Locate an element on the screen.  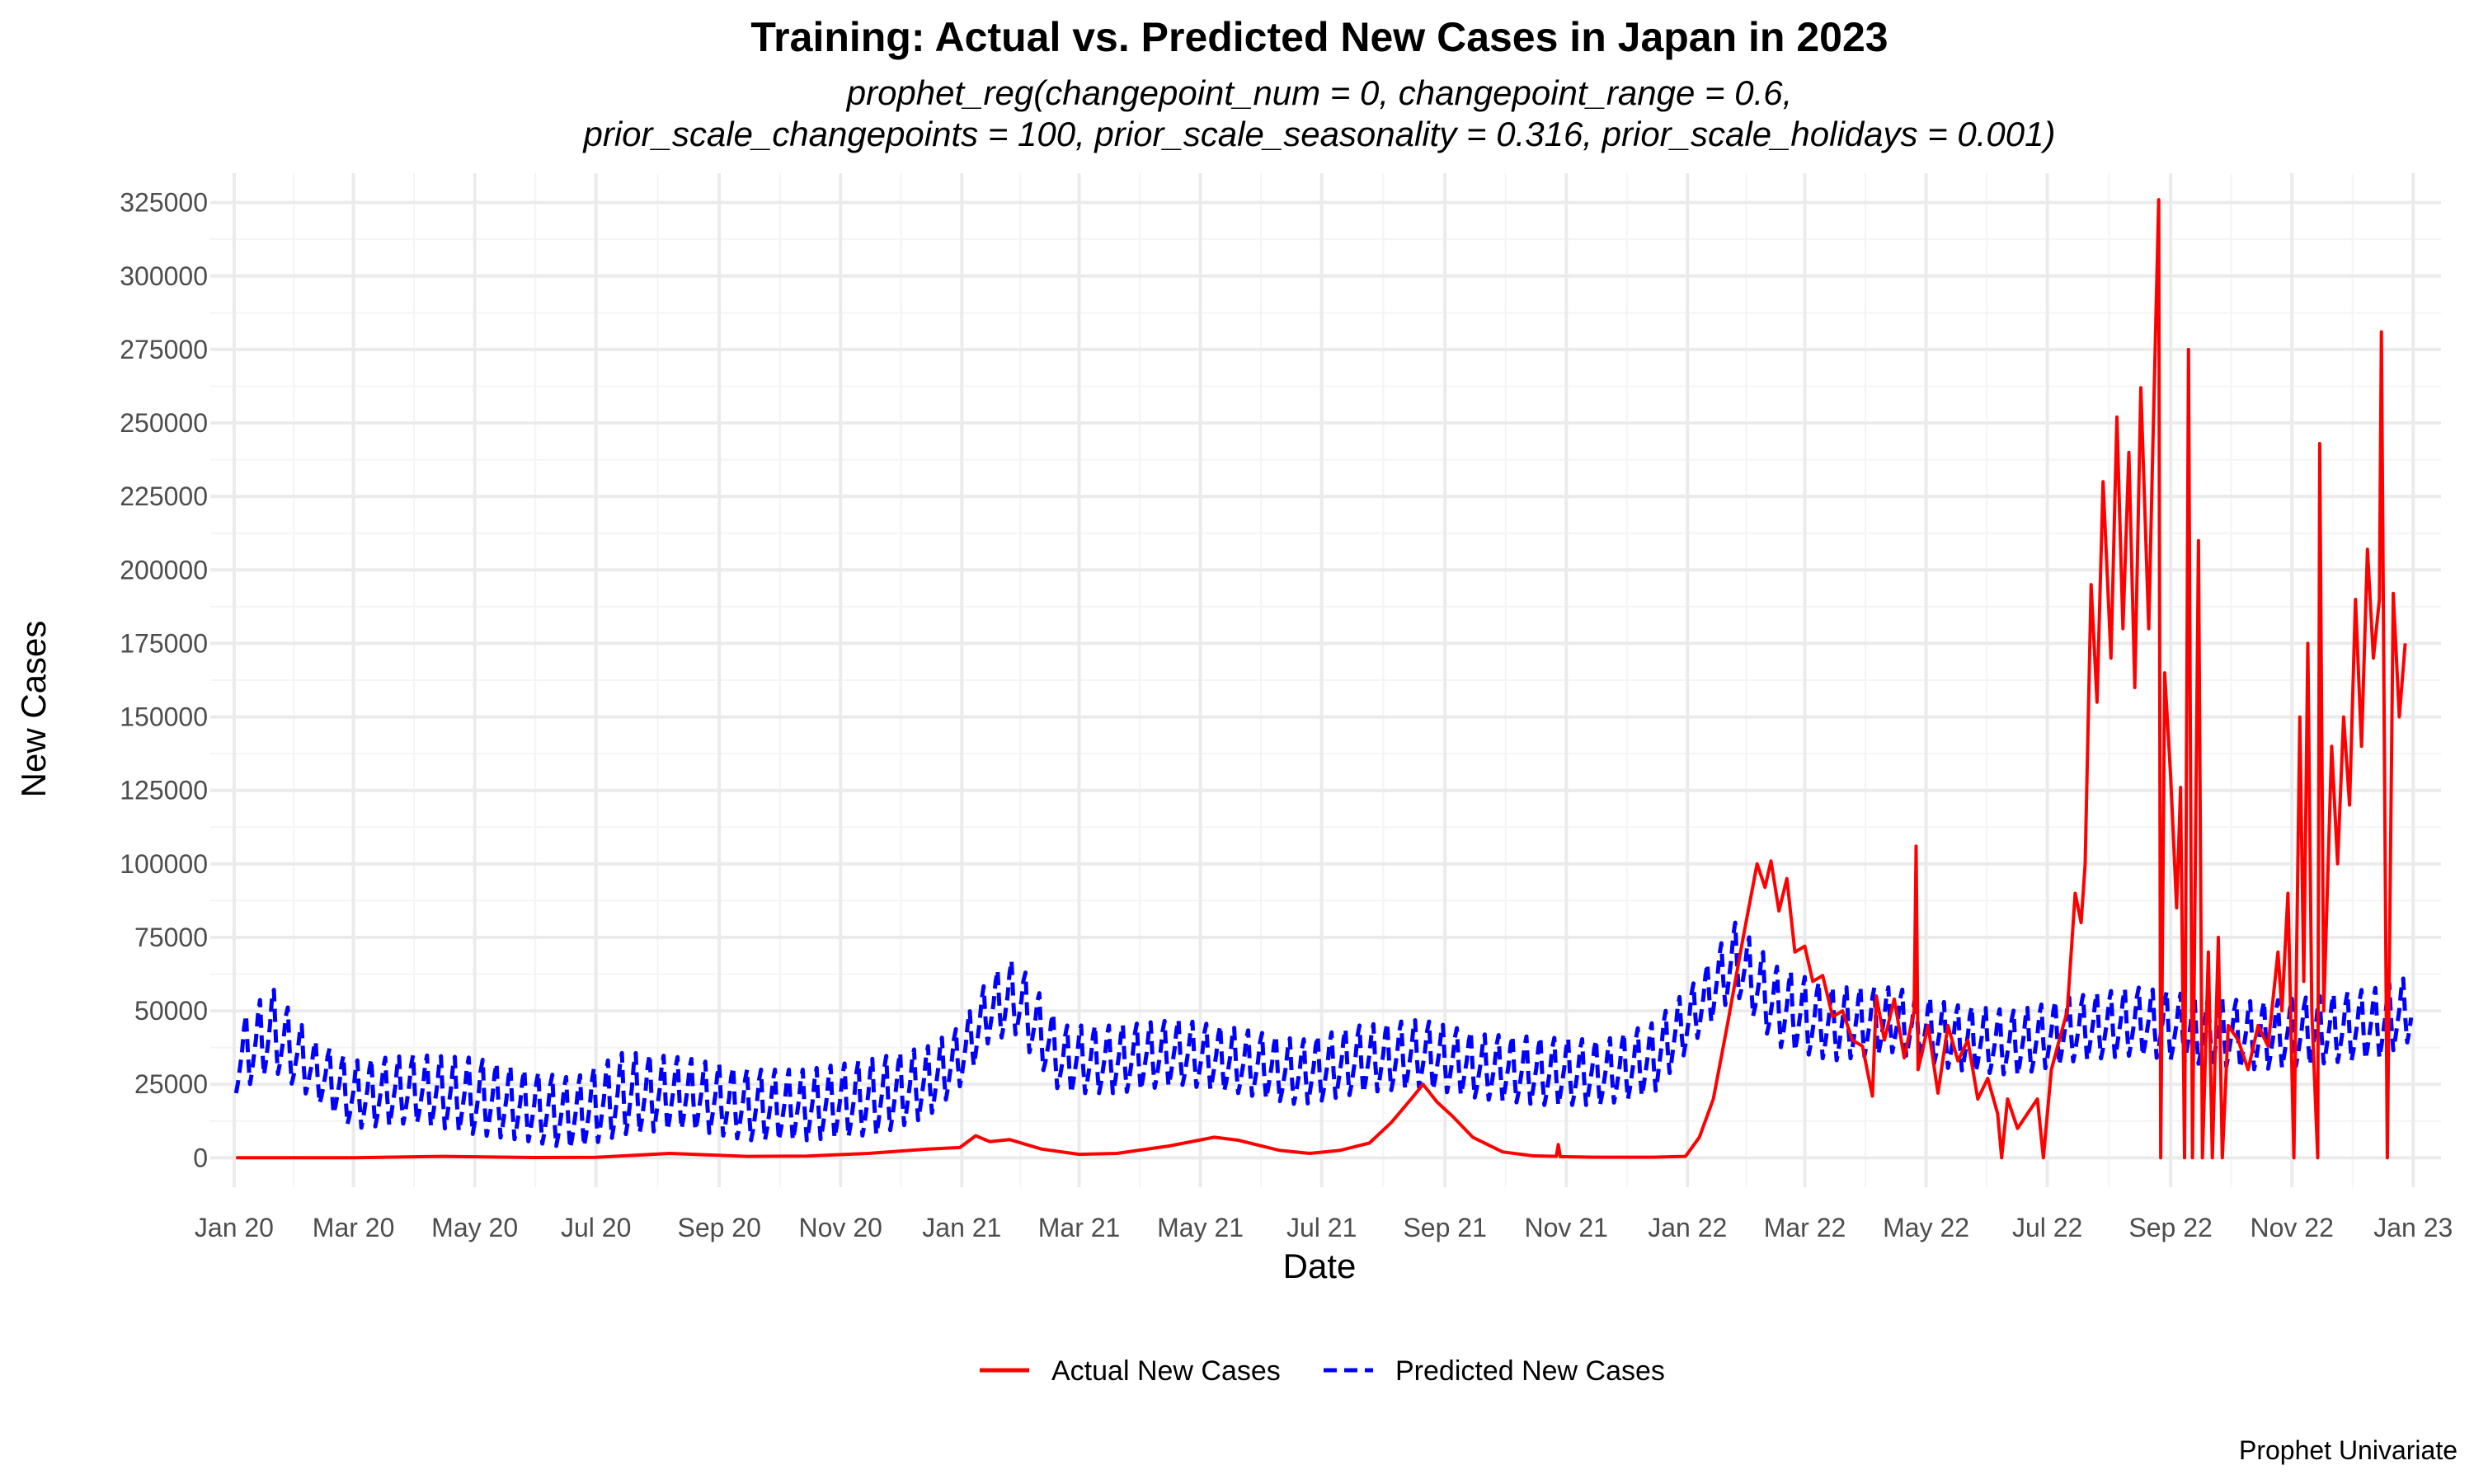
y-tick-label: 175000 is located at coordinates (164, 643).